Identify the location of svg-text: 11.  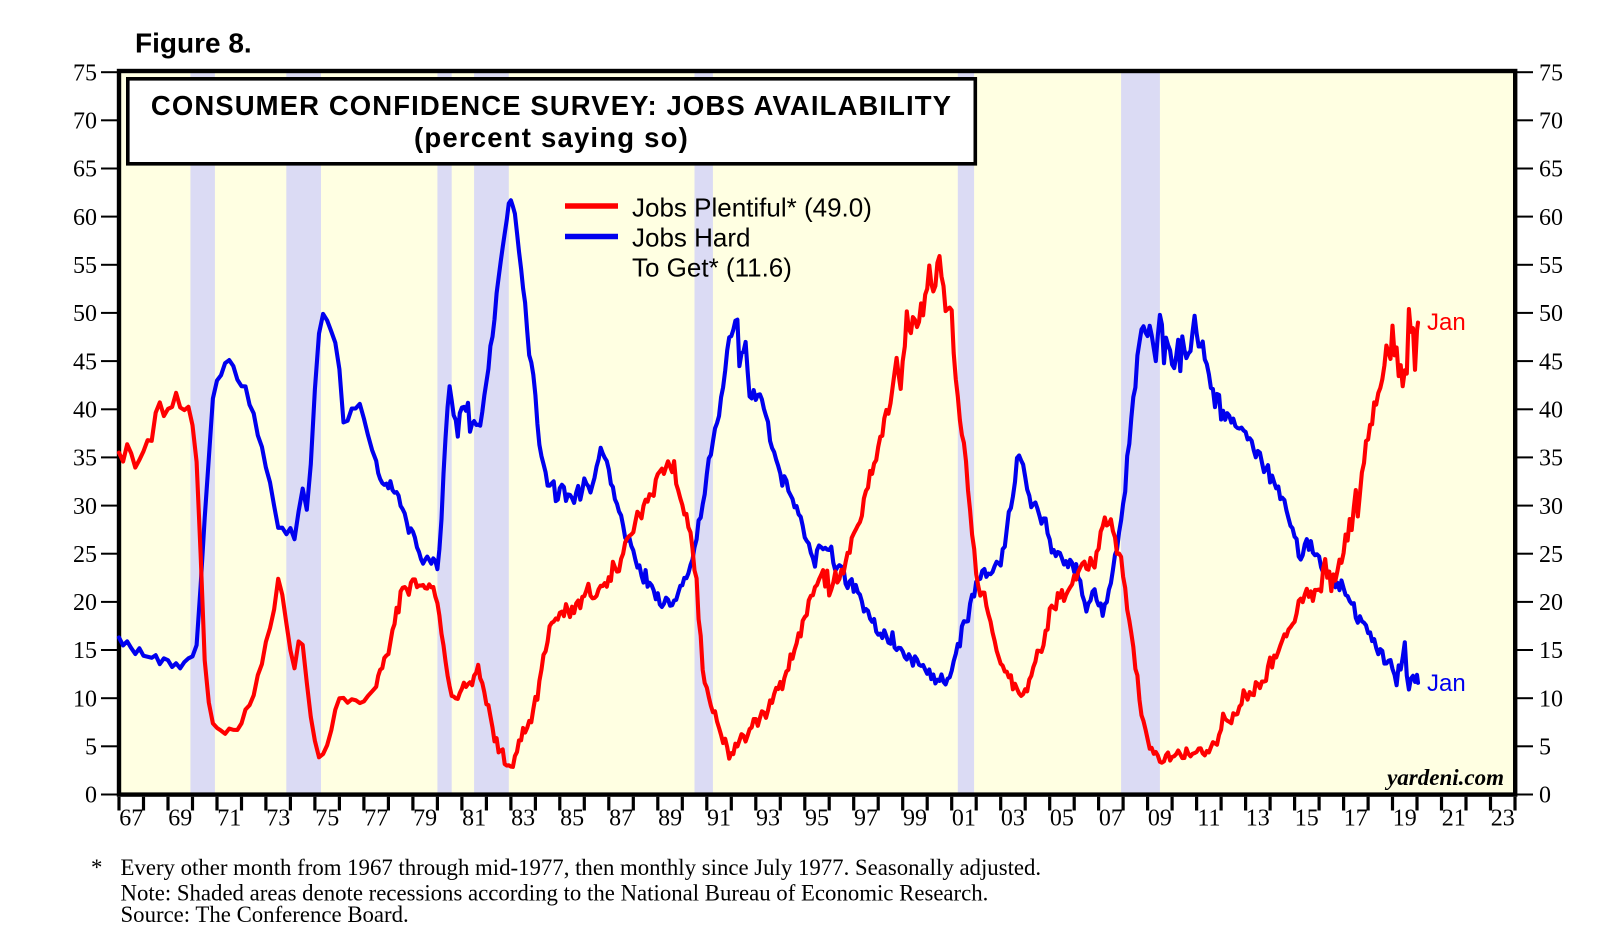
(1208, 819).